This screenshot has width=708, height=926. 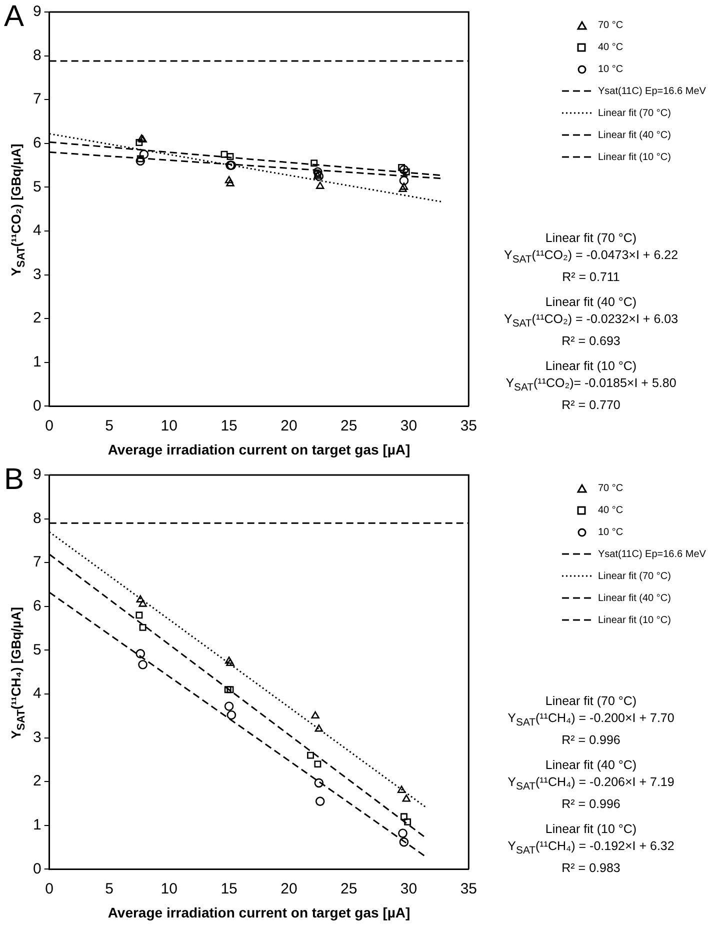 I want to click on y-tick-label: 2, so click(x=37, y=318).